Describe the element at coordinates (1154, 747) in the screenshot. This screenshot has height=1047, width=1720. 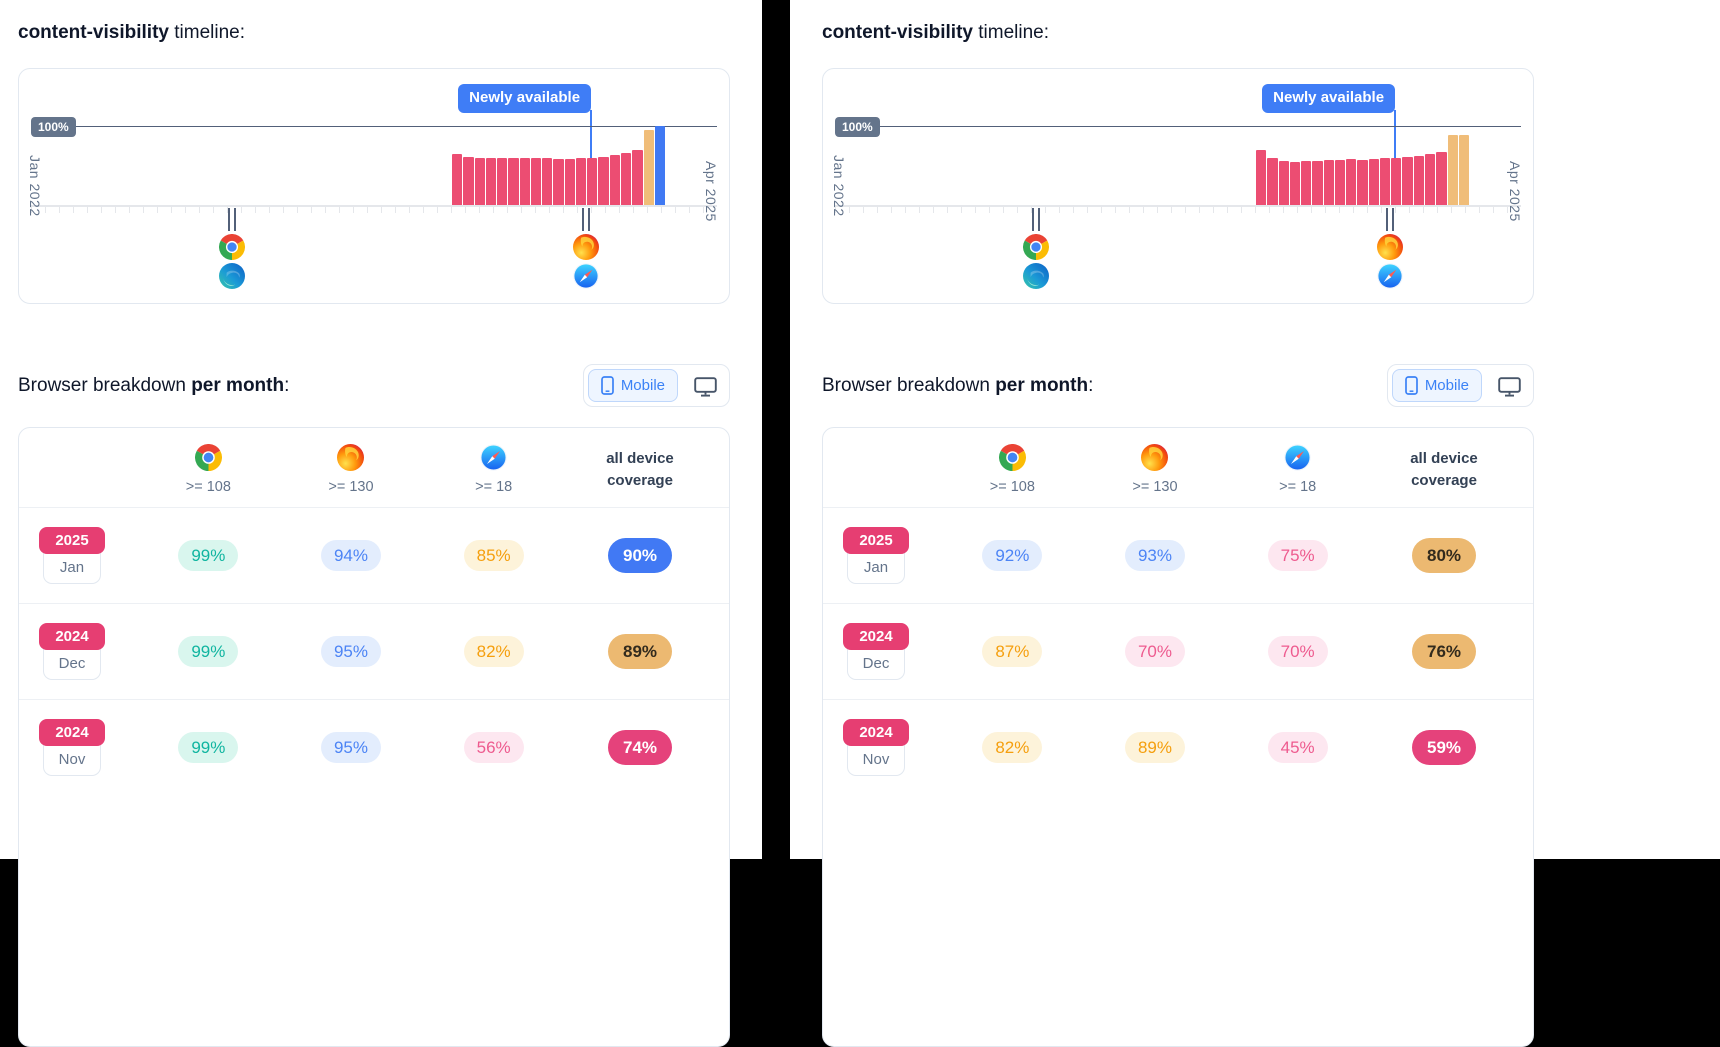
I see `firefox-support-value: 89%` at that location.